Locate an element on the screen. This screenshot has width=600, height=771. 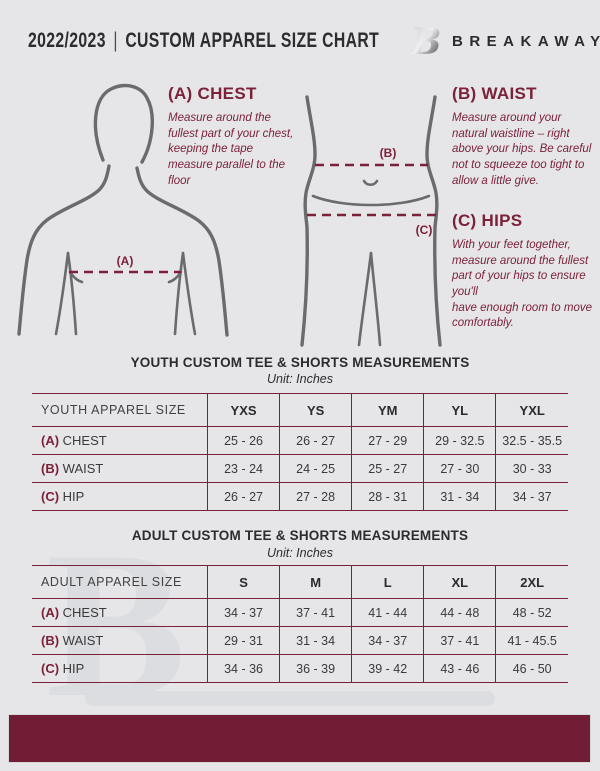
waist-instruction-heading: (B) WAIST is located at coordinates (494, 93).